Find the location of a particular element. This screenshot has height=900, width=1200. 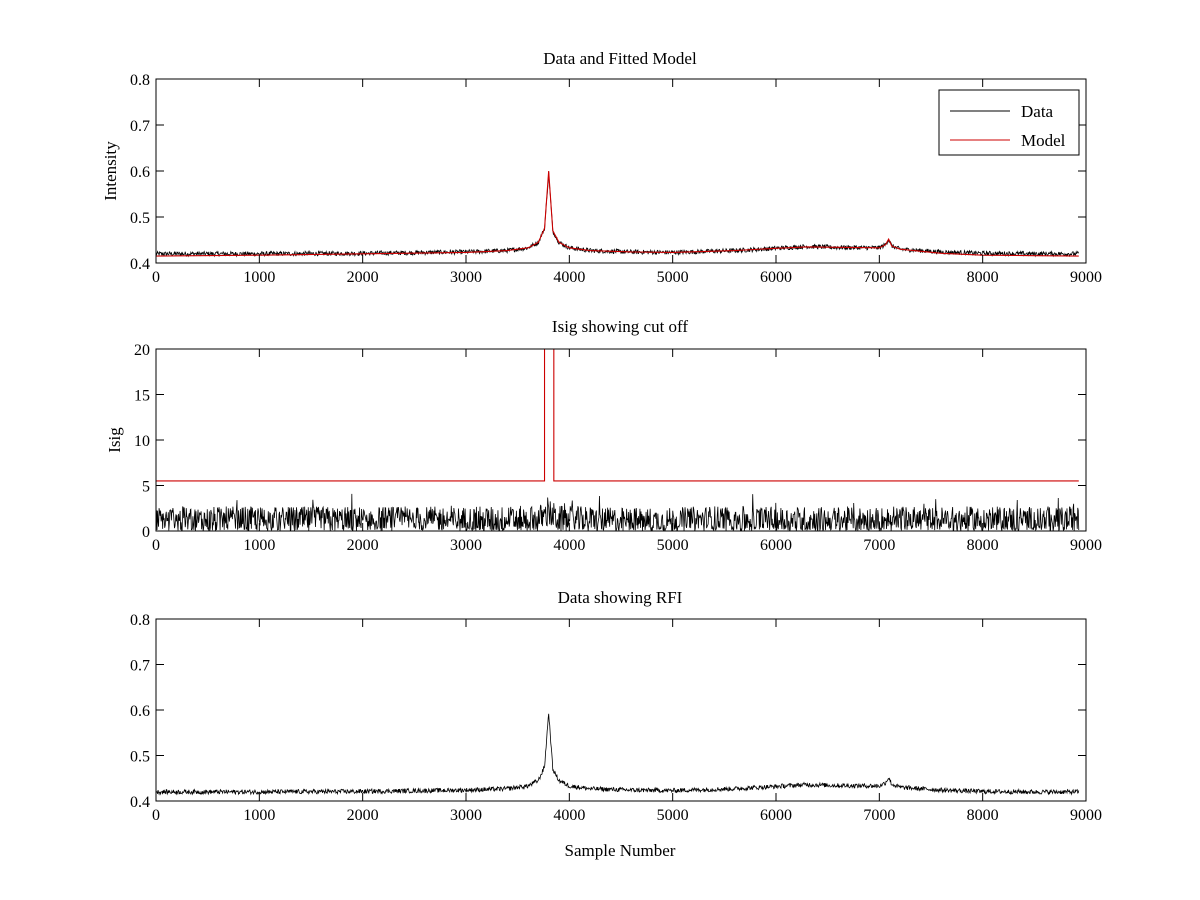

y-axis-label: Isig is located at coordinates (114, 440).